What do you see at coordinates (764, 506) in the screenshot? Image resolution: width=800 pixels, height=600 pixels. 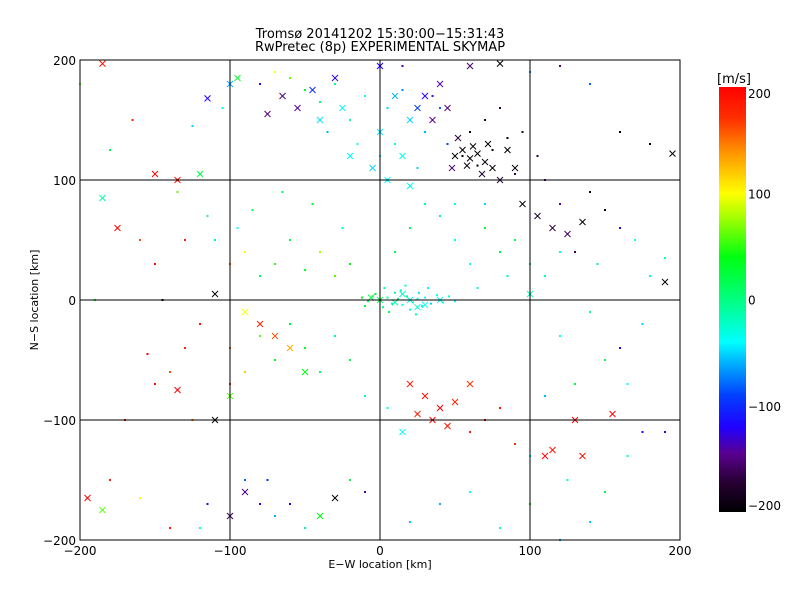 I see `colorbar-tick-label: −200` at bounding box center [764, 506].